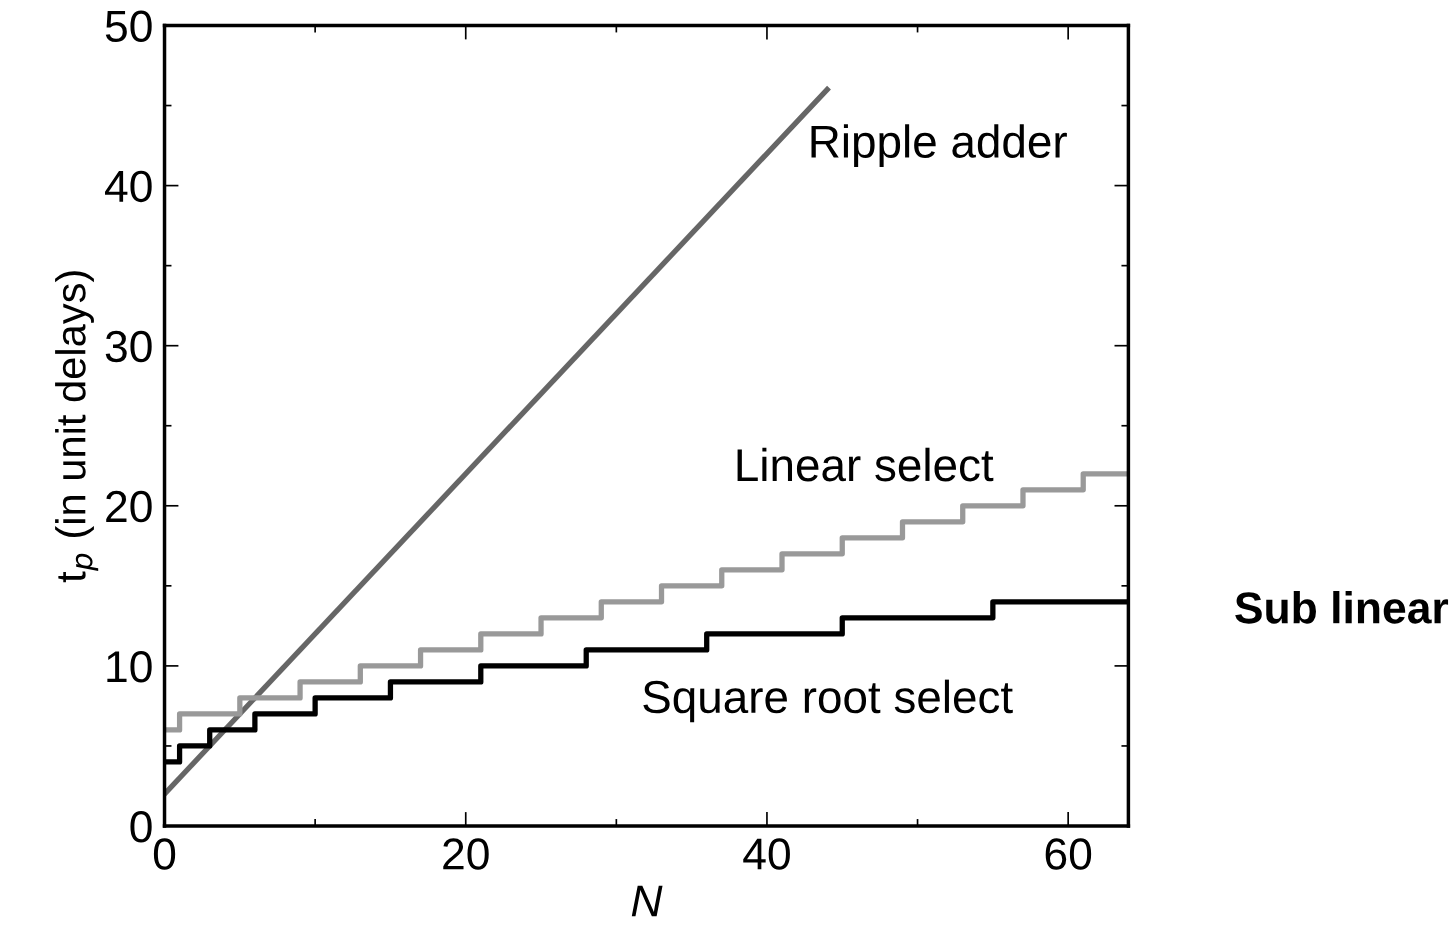  I want to click on y-tick-label: 10, so click(129, 666).